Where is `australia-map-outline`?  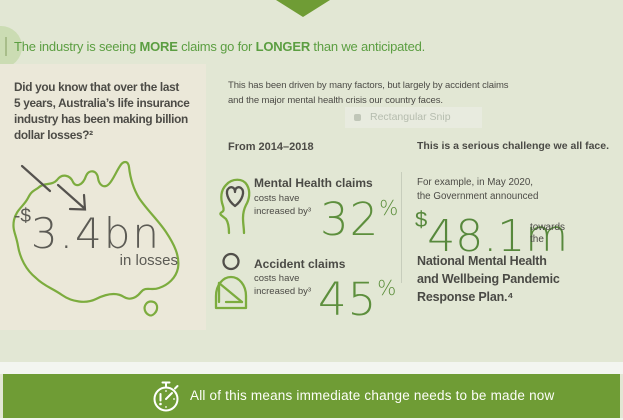
australia-map-outline is located at coordinates (96, 238).